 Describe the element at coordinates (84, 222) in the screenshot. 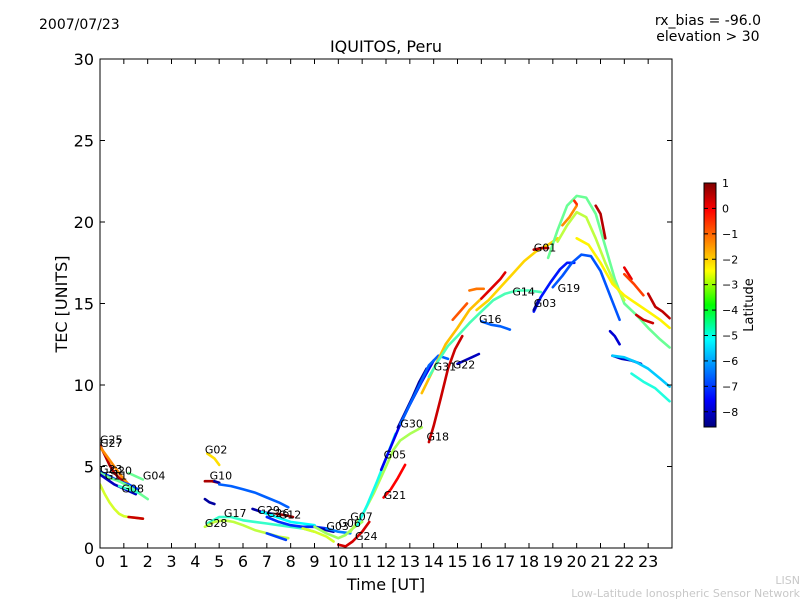

I see `y-tick-label: 20` at that location.